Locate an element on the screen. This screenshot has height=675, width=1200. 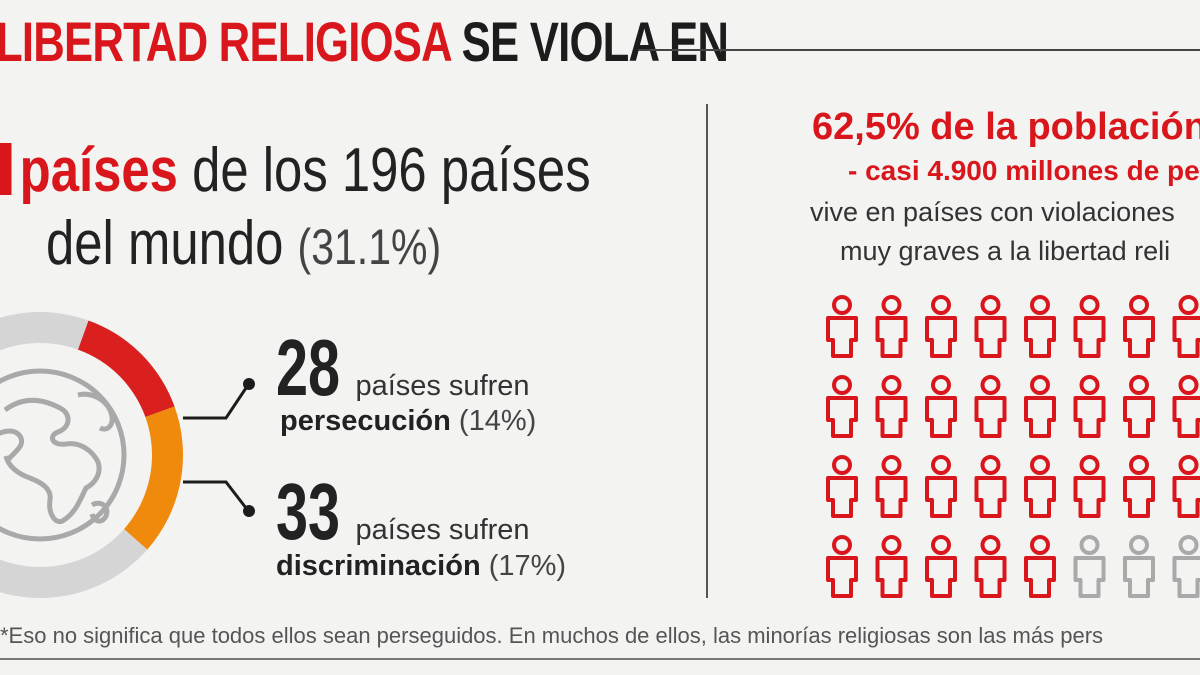
title-red: LIBERTAD RELIGIOSA is located at coordinates (225, 41).